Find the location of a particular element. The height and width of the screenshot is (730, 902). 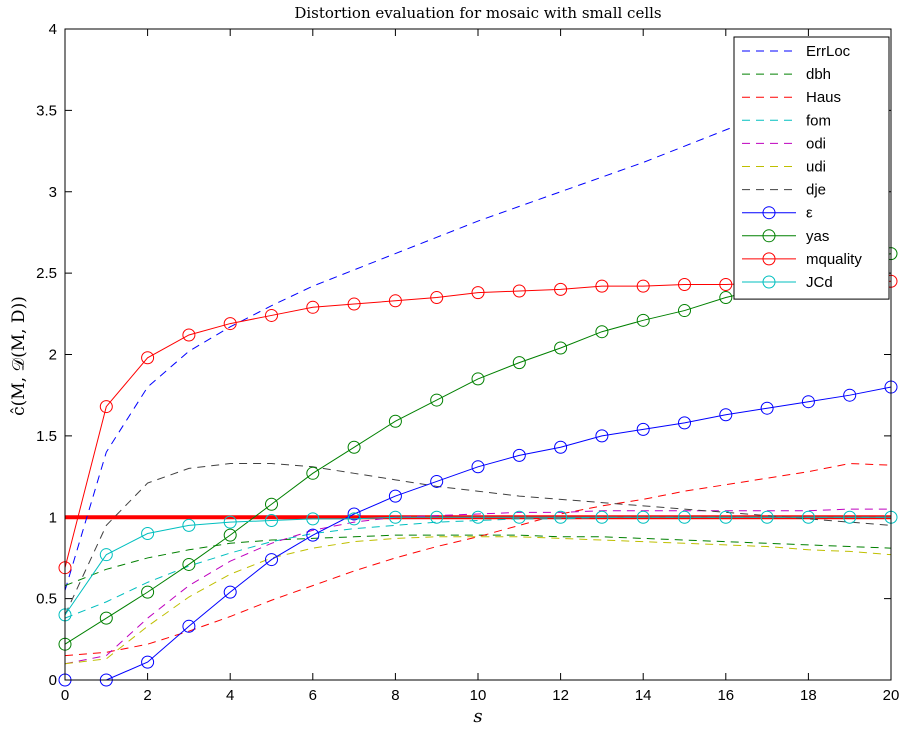

x-axis-label: s is located at coordinates (477, 716).